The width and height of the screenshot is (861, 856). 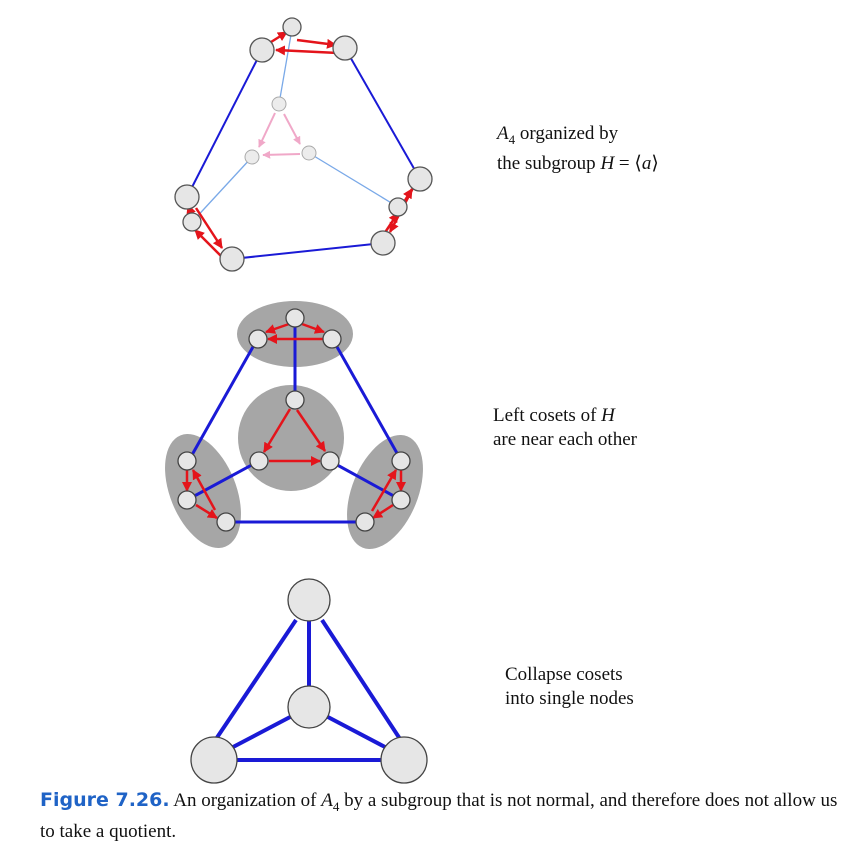 What do you see at coordinates (567, 133) in the screenshot?
I see `label-text: organized by` at bounding box center [567, 133].